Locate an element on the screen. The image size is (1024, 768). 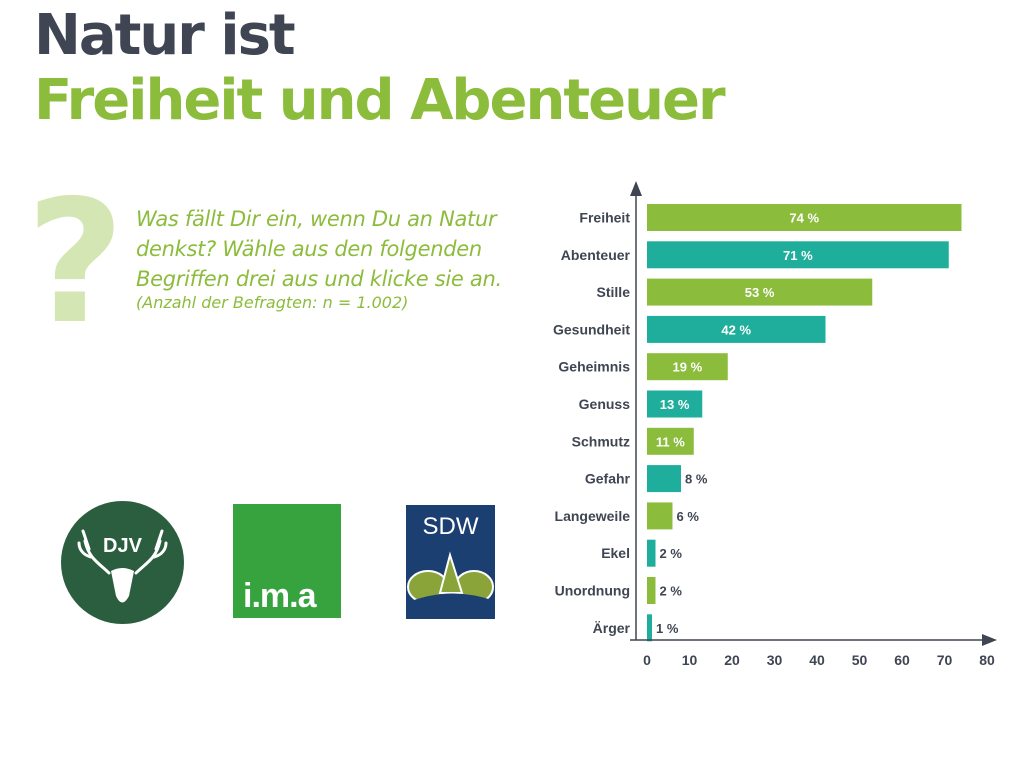
djv-logo: DJV is located at coordinates (122, 562).